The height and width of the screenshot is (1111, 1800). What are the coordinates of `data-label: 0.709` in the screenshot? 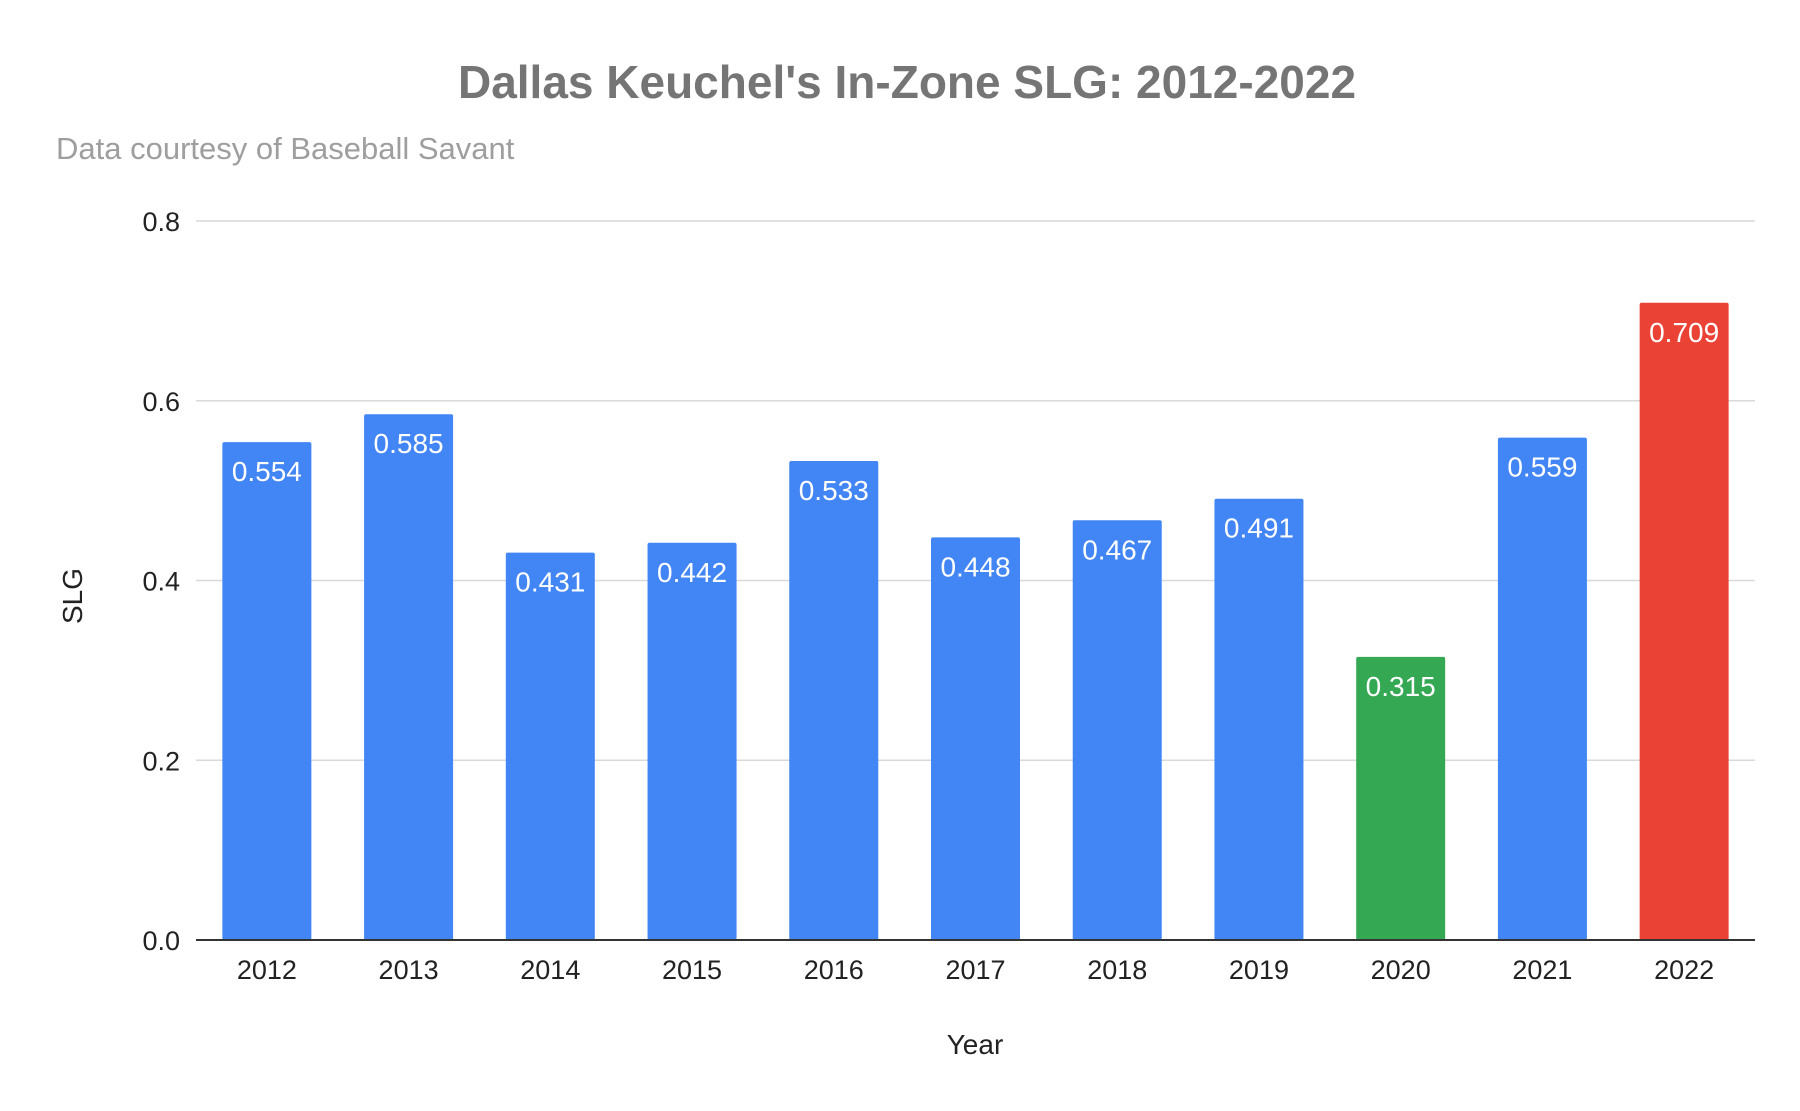 It's located at (1684, 332).